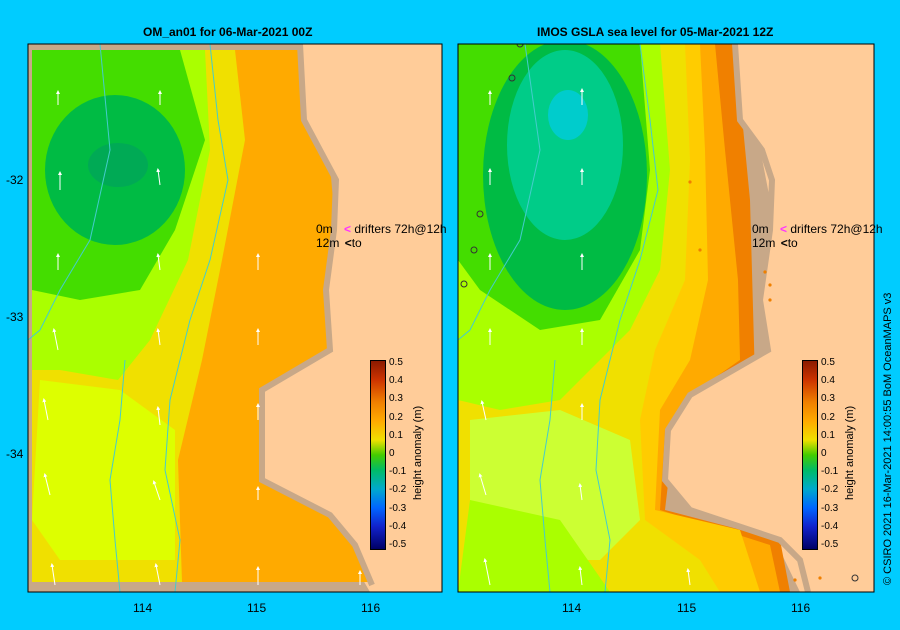 Image resolution: width=900 pixels, height=630 pixels. Describe the element at coordinates (257, 608) in the screenshot. I see `lon-tick-115-left: 115` at that location.